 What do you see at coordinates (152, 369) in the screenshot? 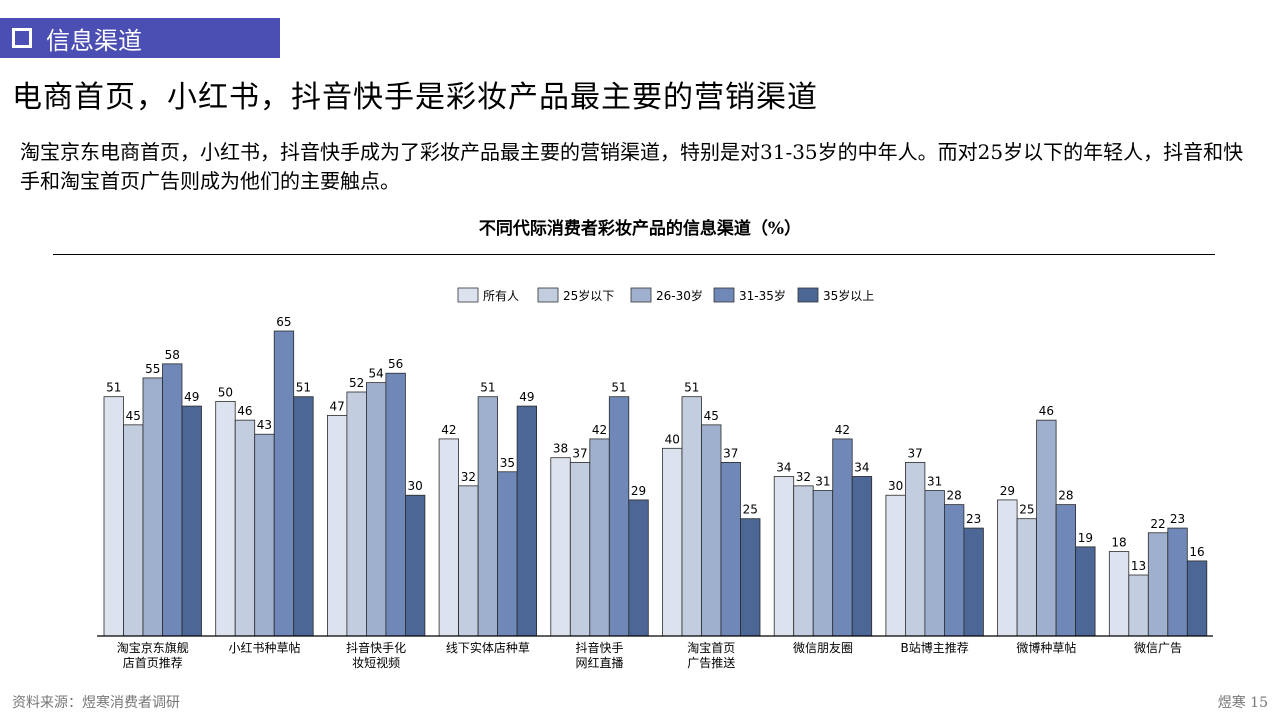
I see `data-label: 55` at bounding box center [152, 369].